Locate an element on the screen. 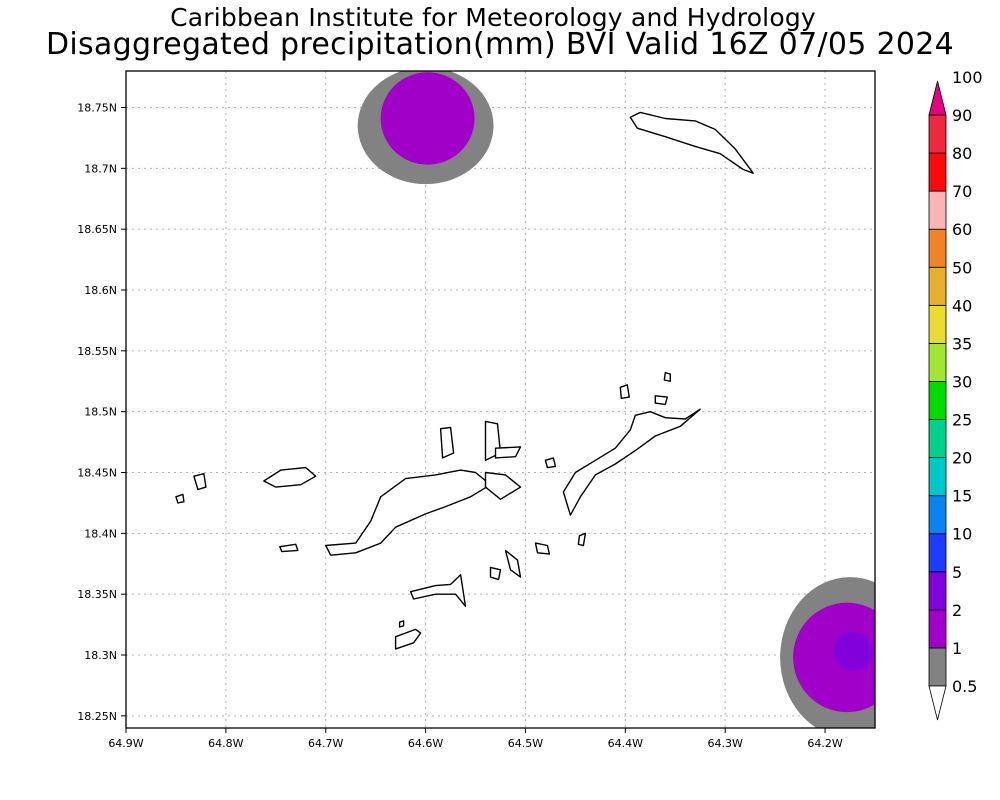 Image resolution: width=1000 pixels, height=800 pixels. colorbar-label: 2 is located at coordinates (957, 610).